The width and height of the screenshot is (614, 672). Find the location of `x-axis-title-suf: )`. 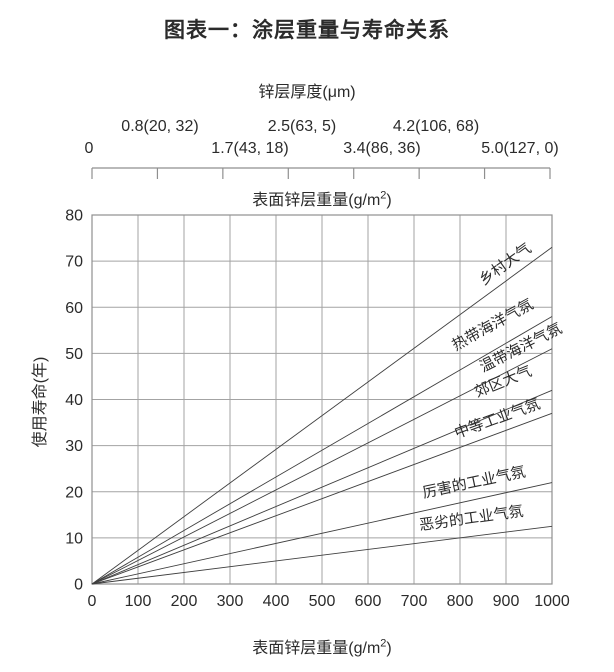

x-axis-title-suf: ) is located at coordinates (389, 648).